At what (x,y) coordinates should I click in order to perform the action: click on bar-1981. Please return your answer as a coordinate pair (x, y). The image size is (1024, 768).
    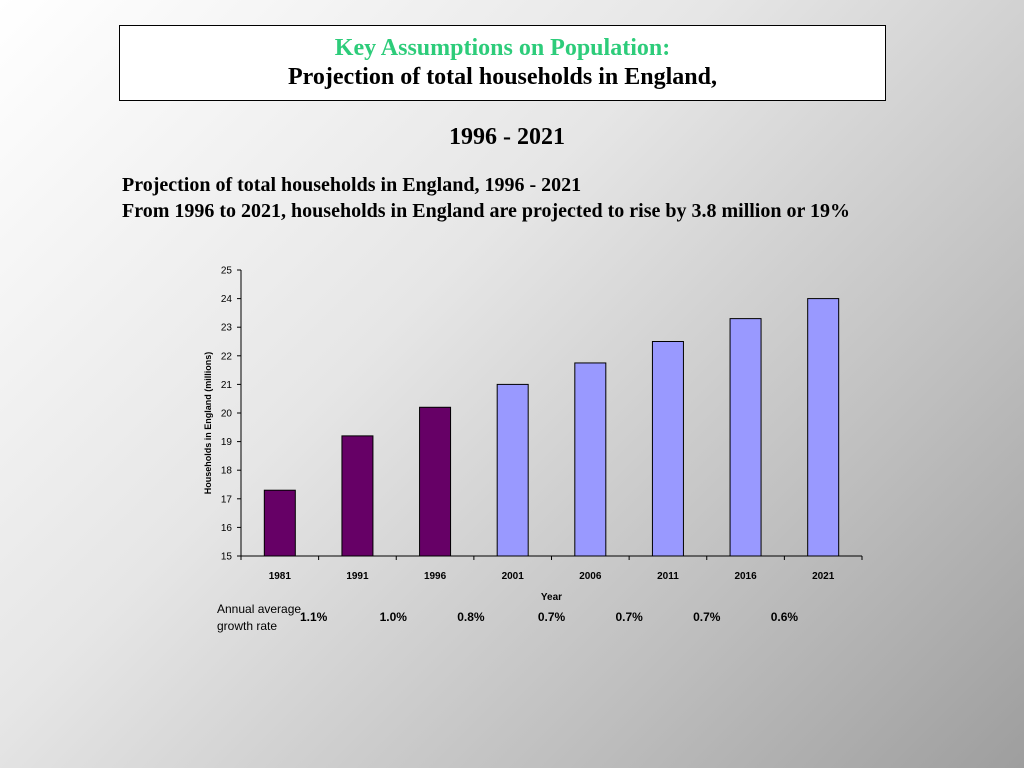
    Looking at the image, I should click on (279, 523).